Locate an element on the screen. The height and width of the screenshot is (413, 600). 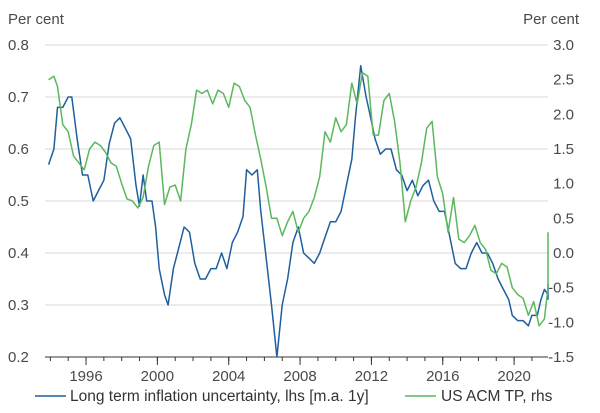
x-tick-label: 2000 is located at coordinates (157, 376).